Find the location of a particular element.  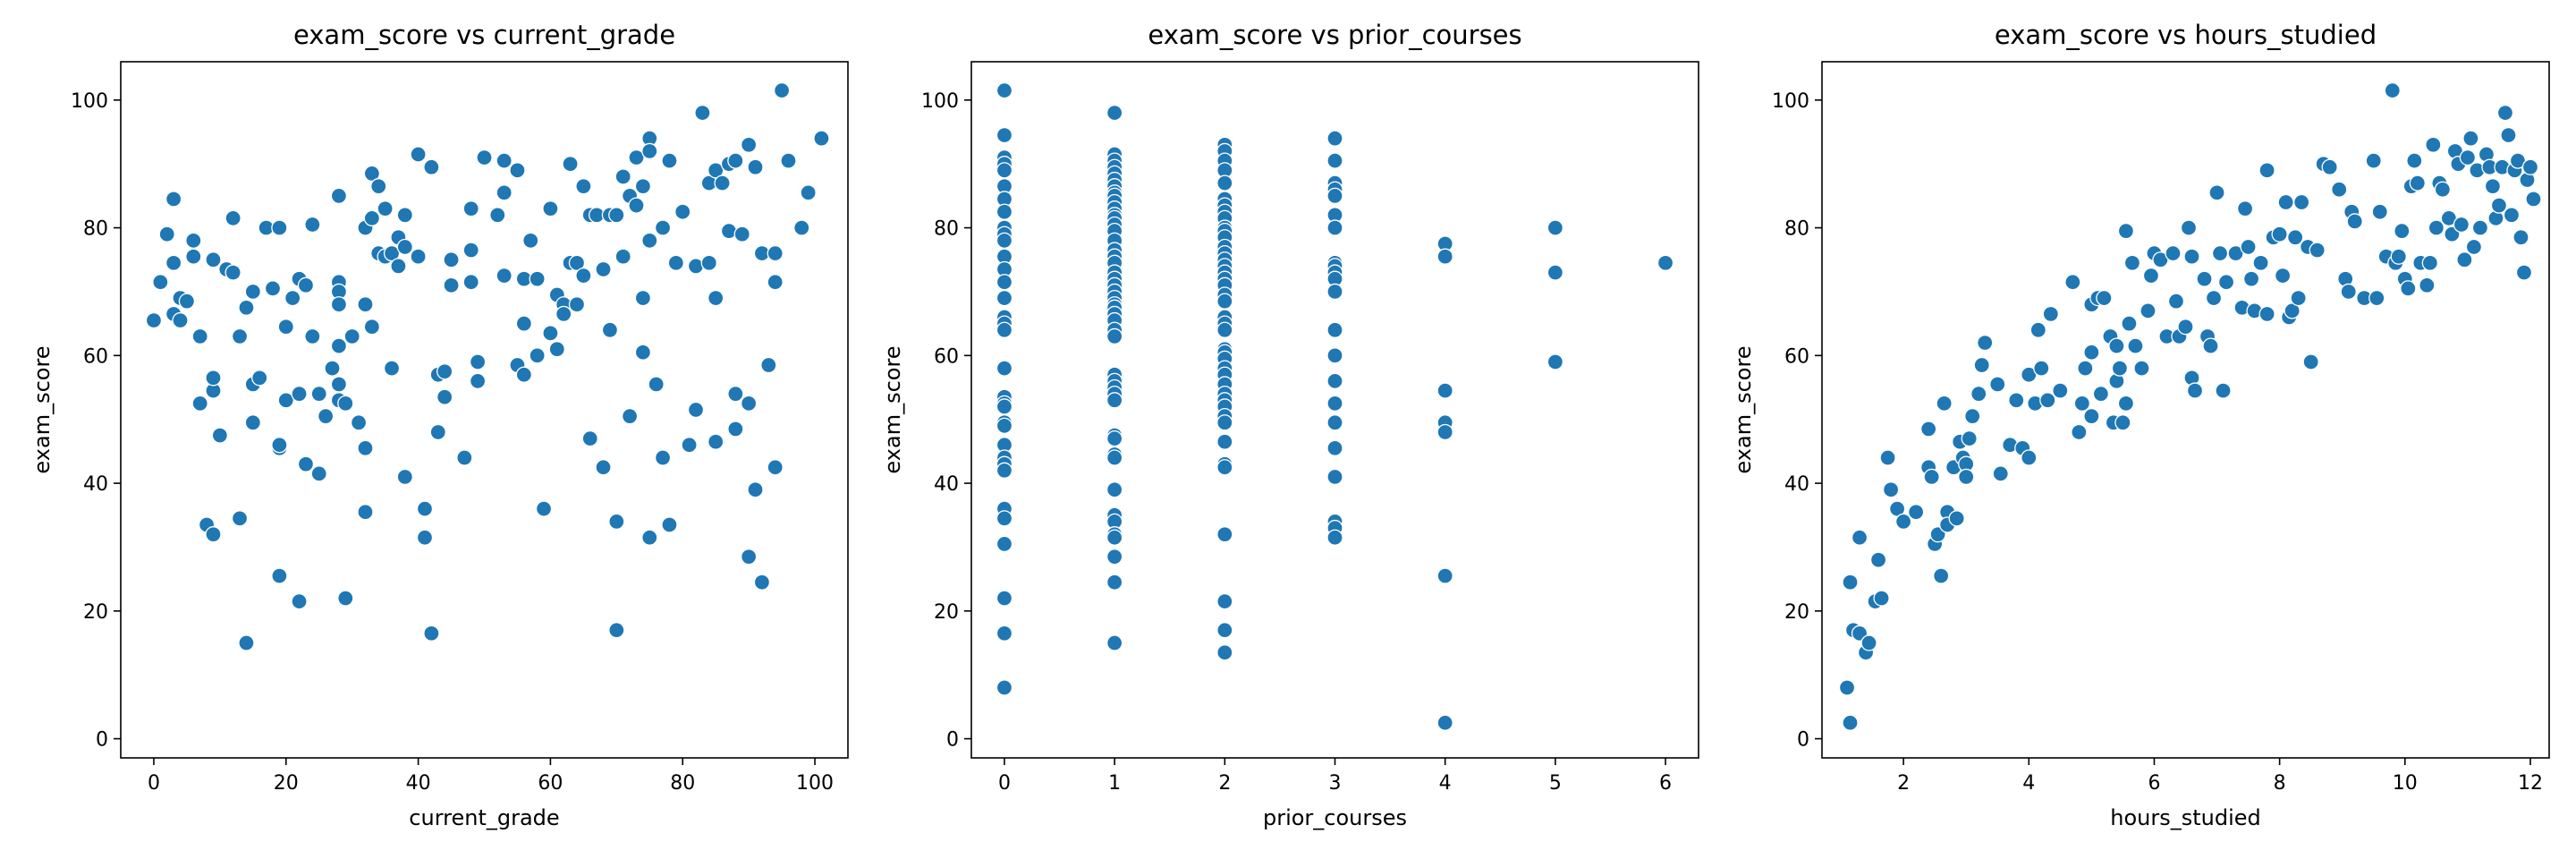

y-tick-label: 20 is located at coordinates (946, 612).